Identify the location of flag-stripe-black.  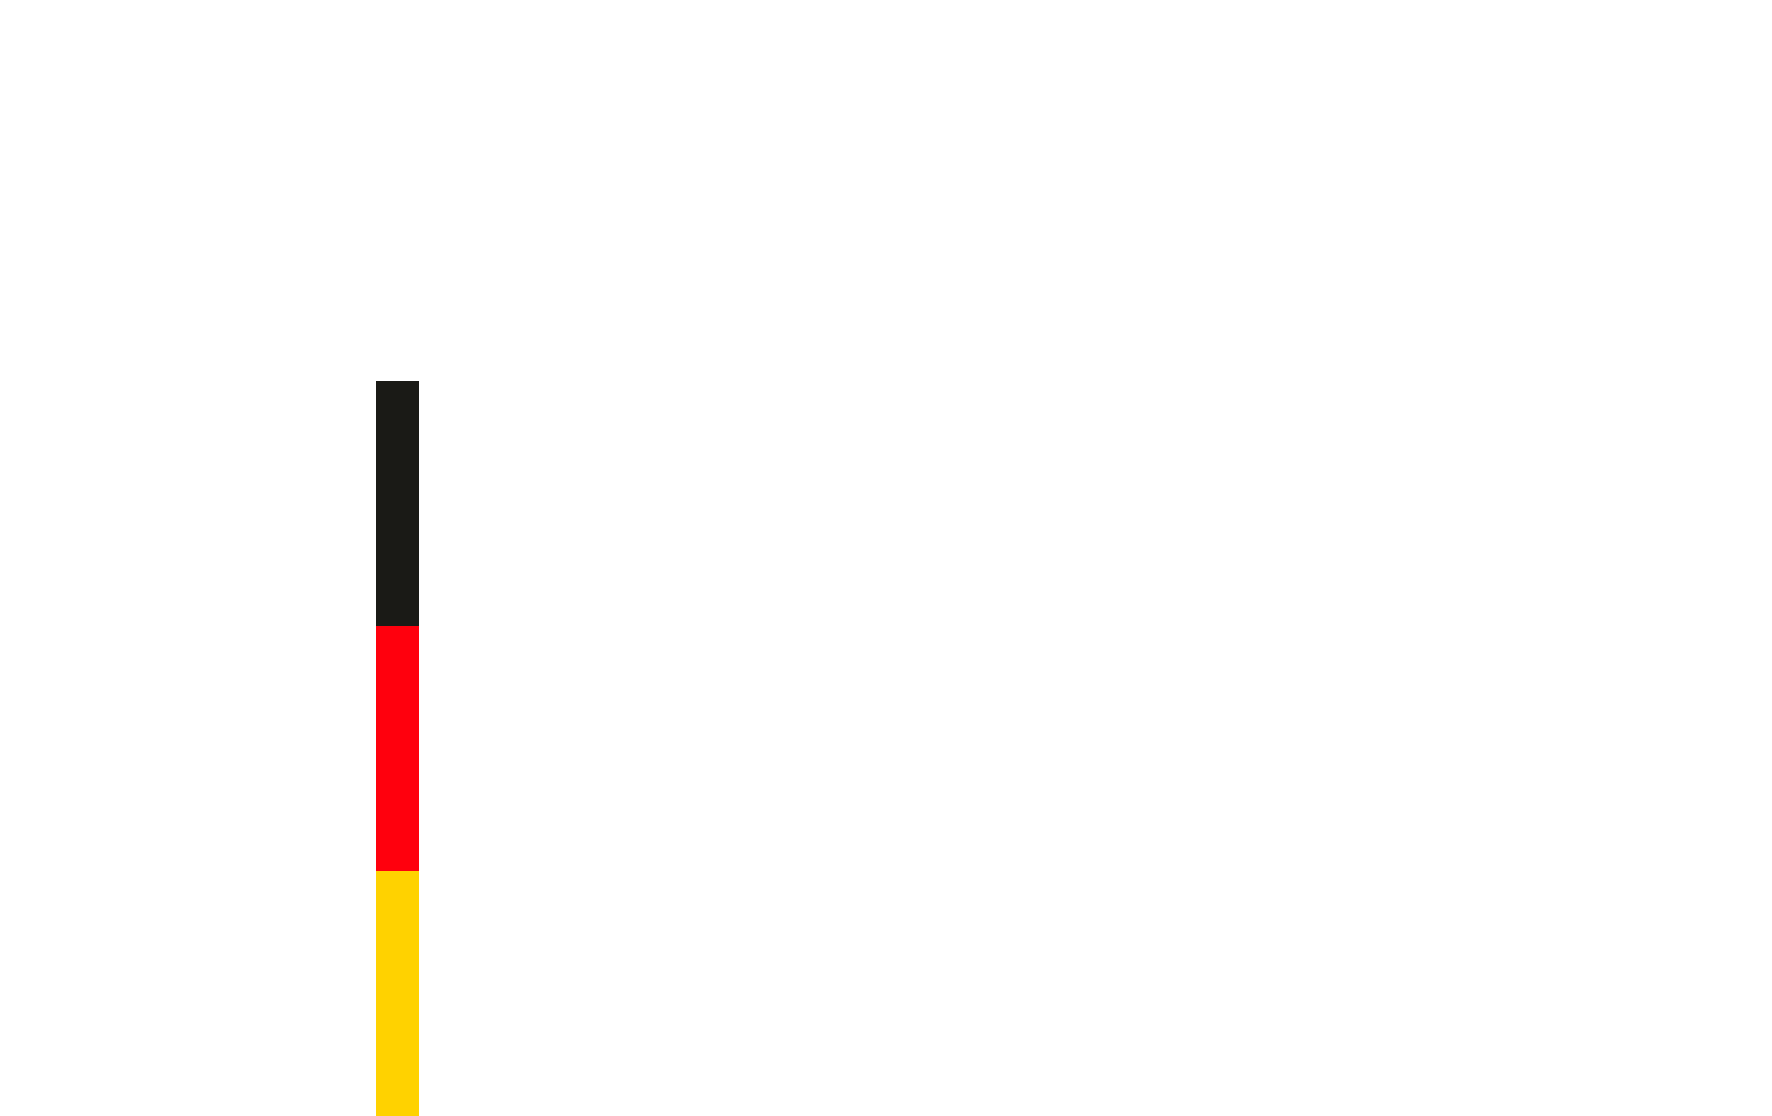
(397, 503).